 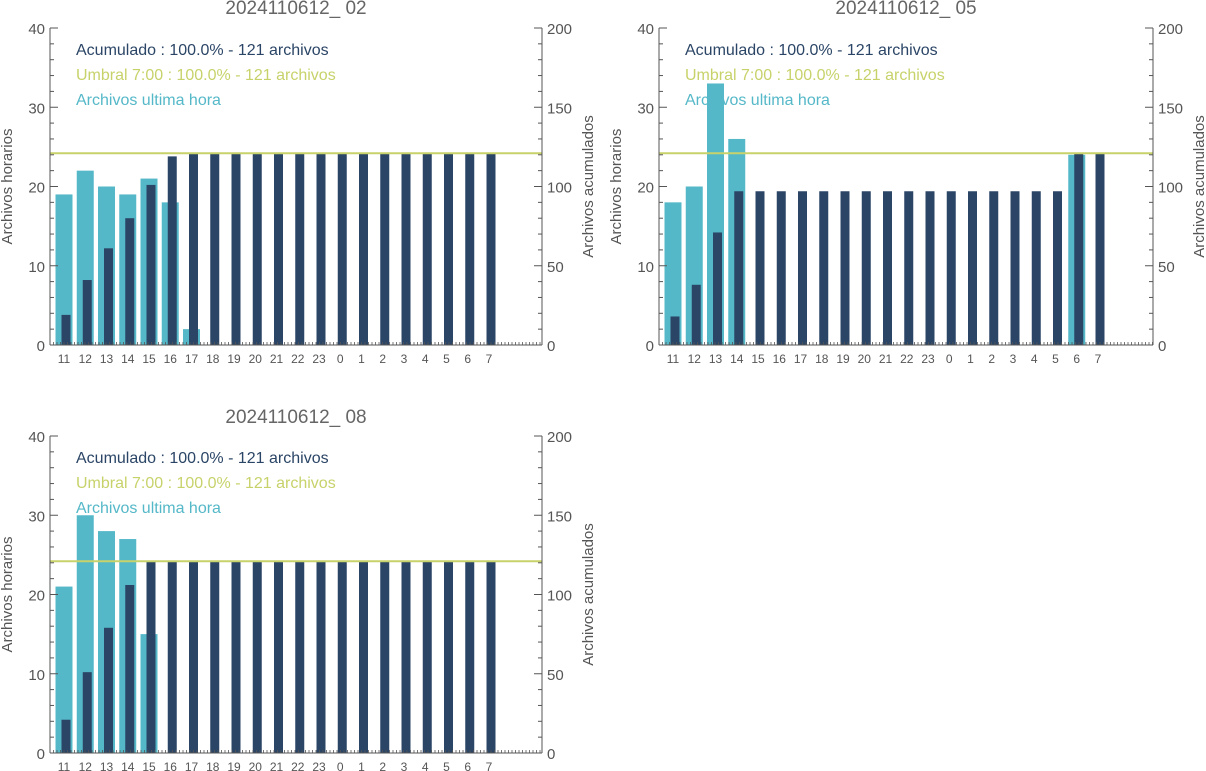 I want to click on chart-title: 2024110612_ 08, so click(x=295, y=417).